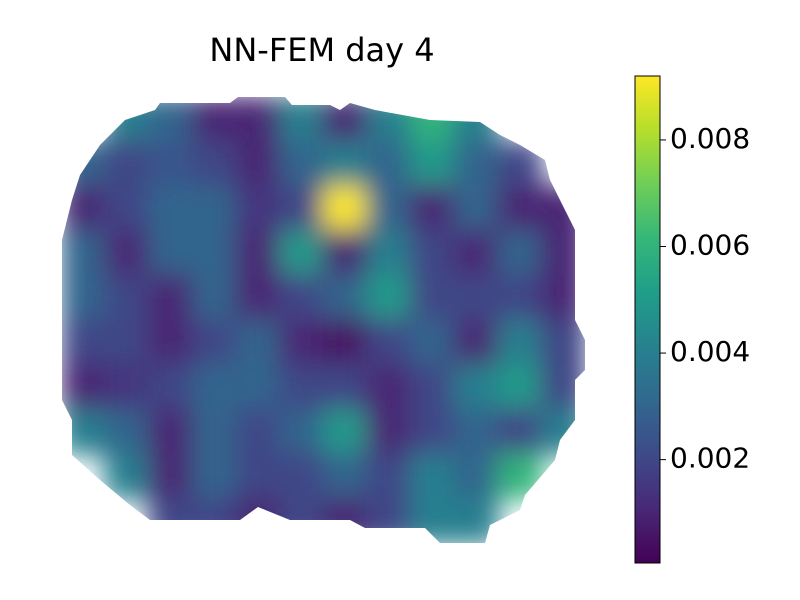 The image size is (800, 600). What do you see at coordinates (321, 50) in the screenshot?
I see `chart-title: NN-FEM day 4` at bounding box center [321, 50].